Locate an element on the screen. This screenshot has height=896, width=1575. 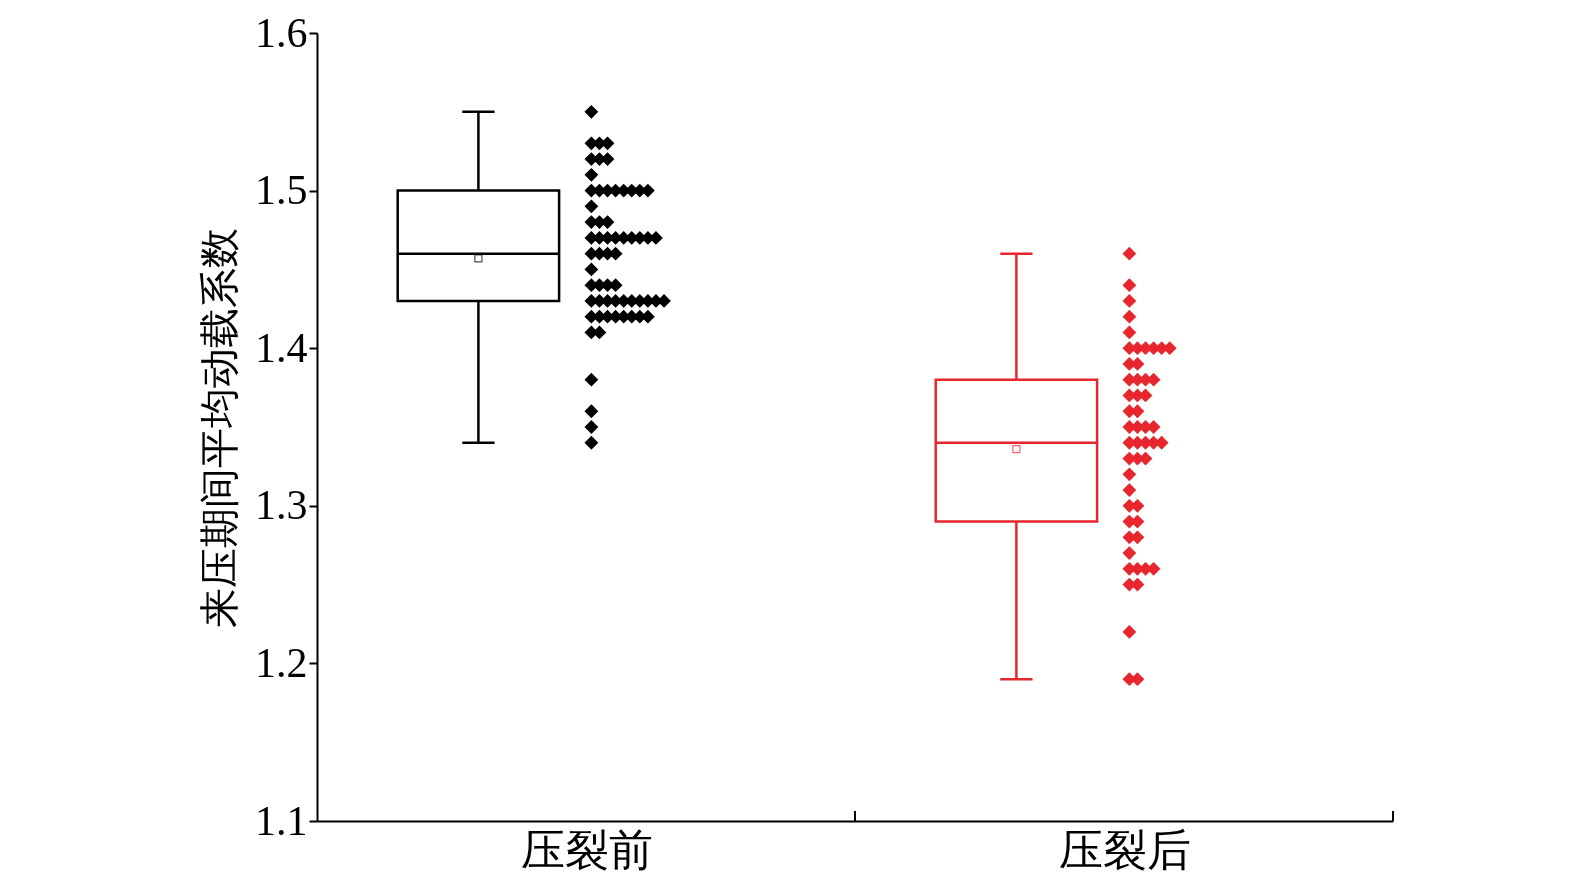
y-tick-label: 1.2 is located at coordinates (281, 662).